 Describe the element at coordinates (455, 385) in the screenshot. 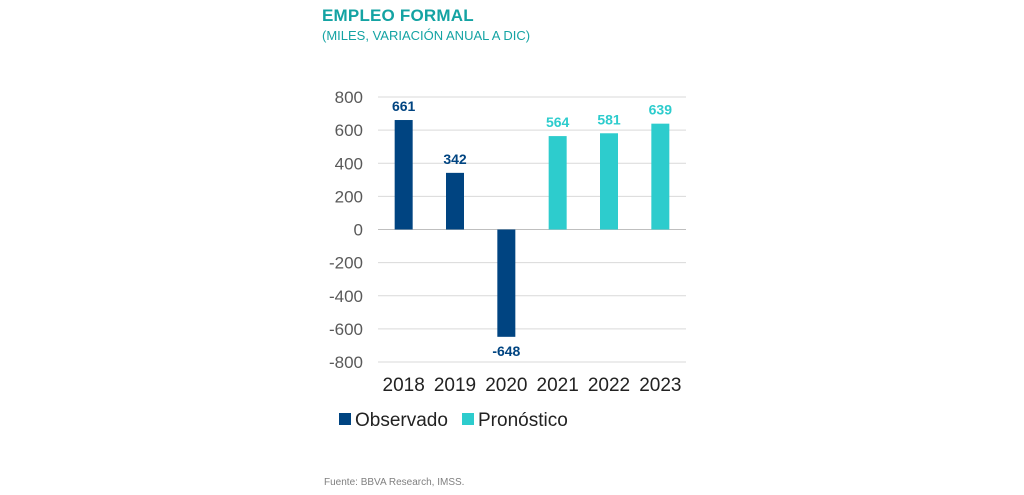

I see `x-tick-label: 2019` at that location.